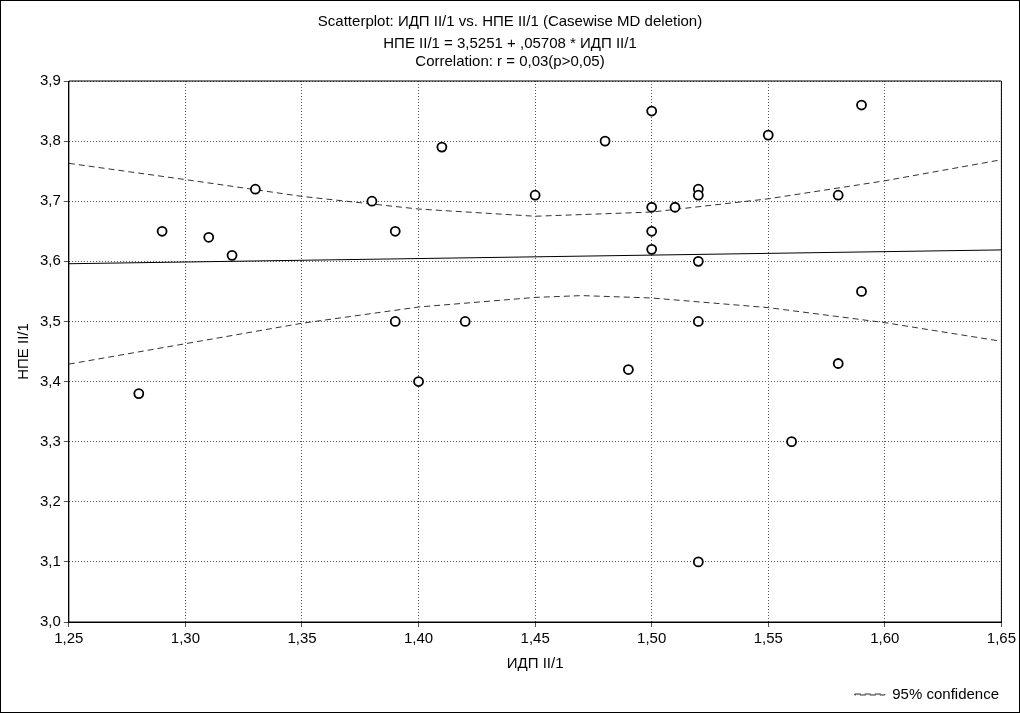 This screenshot has width=1020, height=713. What do you see at coordinates (535, 663) in the screenshot?
I see `x-axis-title: ИДП II/1` at bounding box center [535, 663].